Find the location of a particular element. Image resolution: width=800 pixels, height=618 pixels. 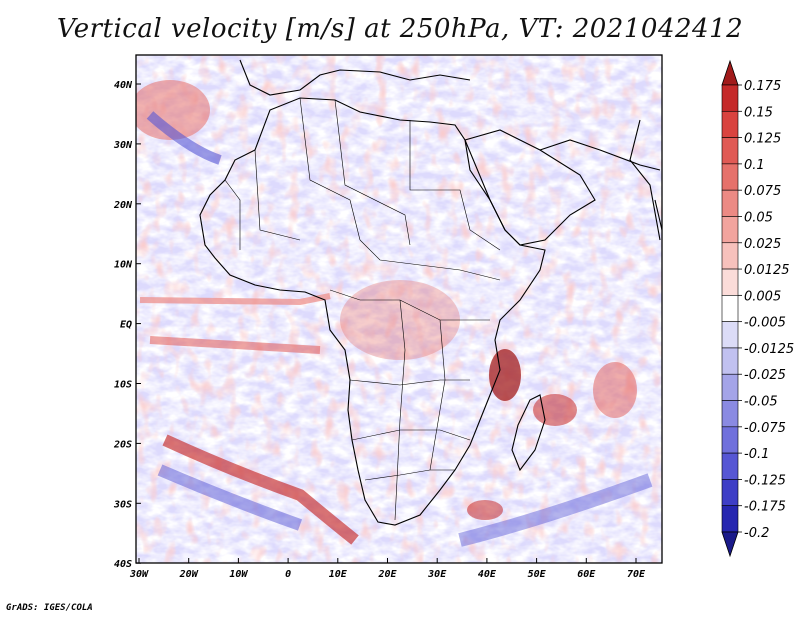

lat-tick-label: 10N is located at coordinates (123, 265).